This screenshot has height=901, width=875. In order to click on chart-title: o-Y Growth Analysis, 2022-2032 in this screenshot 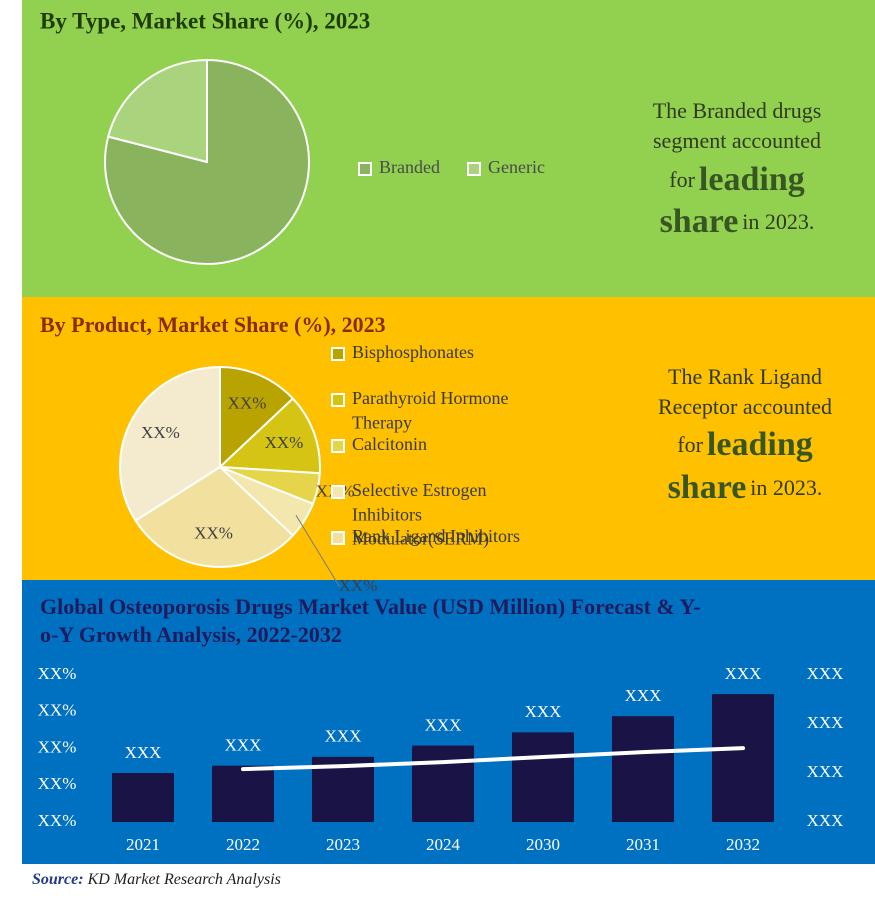, I will do `click(191, 634)`.